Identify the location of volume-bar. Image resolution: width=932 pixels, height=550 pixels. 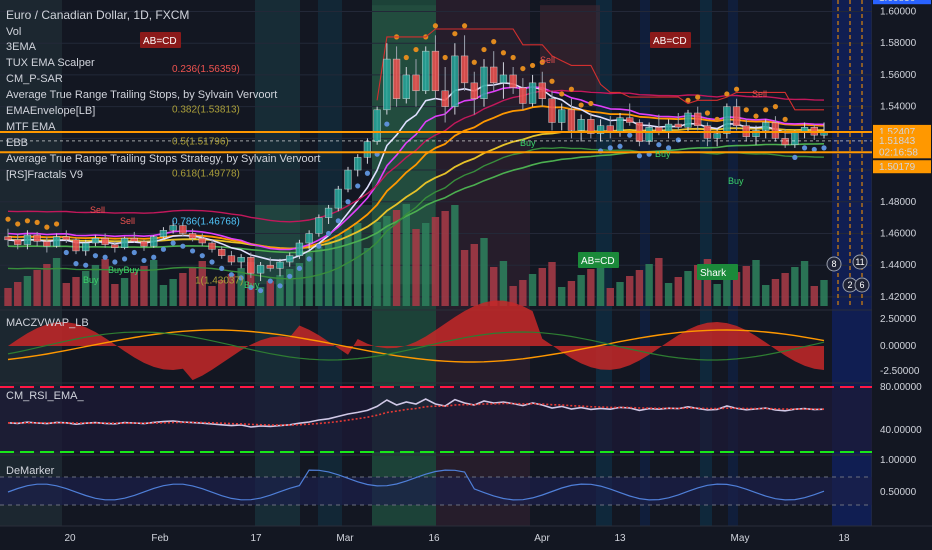
(154, 283).